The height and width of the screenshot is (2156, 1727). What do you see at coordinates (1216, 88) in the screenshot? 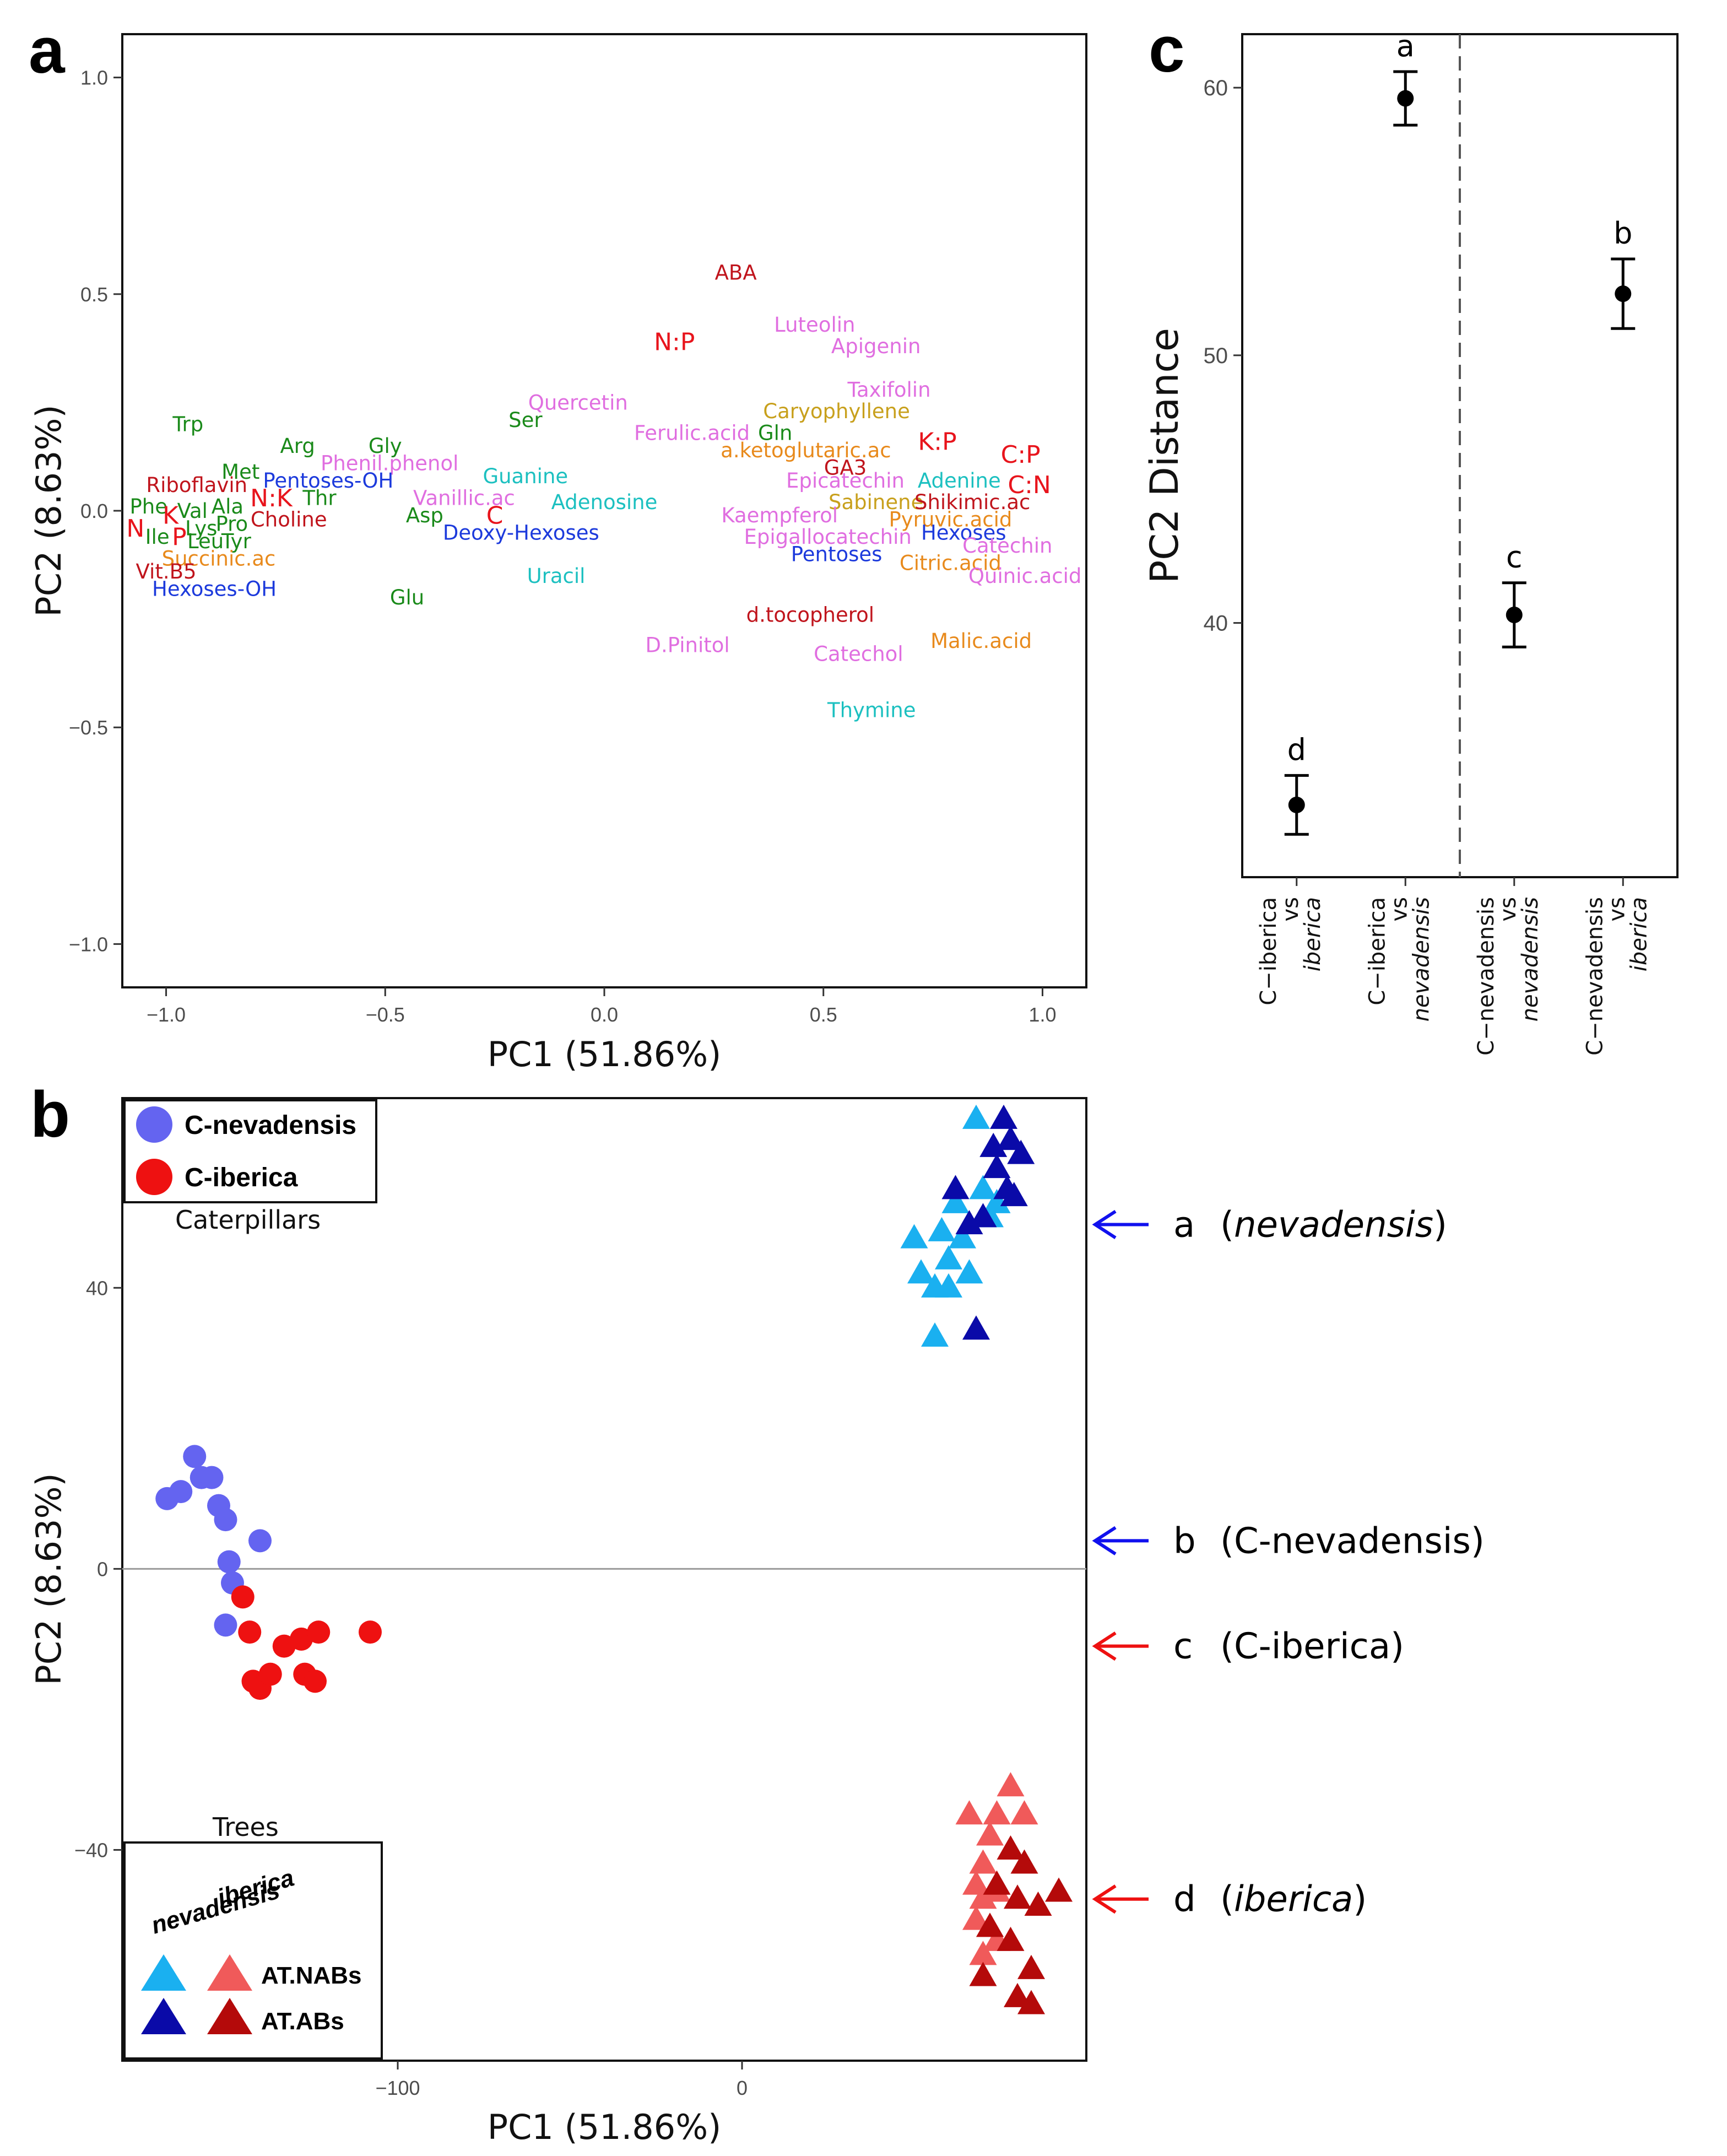
I see `panel-c-y-tick-label: 60` at bounding box center [1216, 88].